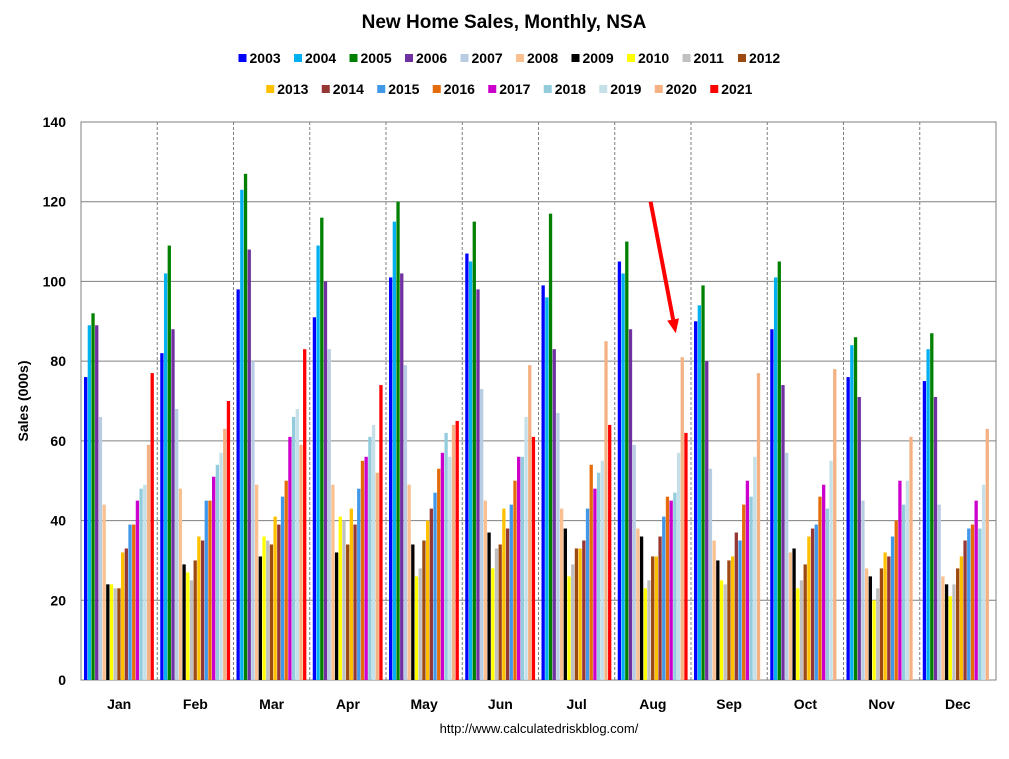 The width and height of the screenshot is (1009, 759). I want to click on bar-2015-feb, so click(206, 590).